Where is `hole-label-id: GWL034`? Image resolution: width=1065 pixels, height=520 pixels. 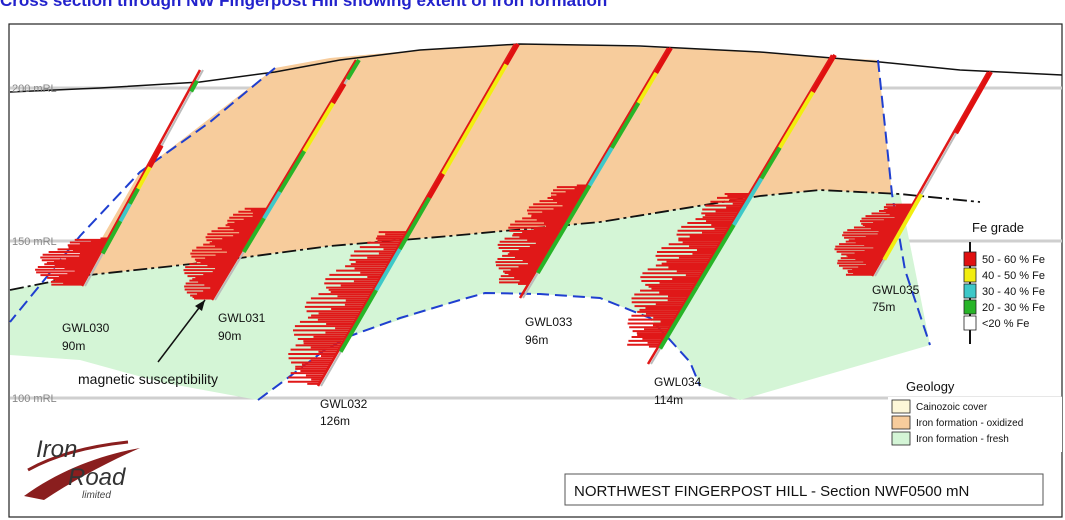
hole-label-id: GWL034 is located at coordinates (678, 382).